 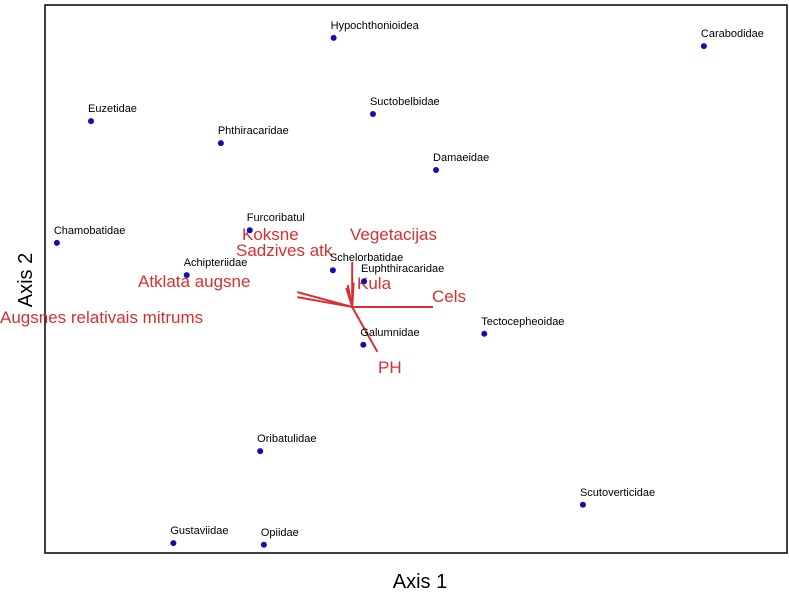 I want to click on point-label: Tectocepheoidae, so click(x=522, y=322).